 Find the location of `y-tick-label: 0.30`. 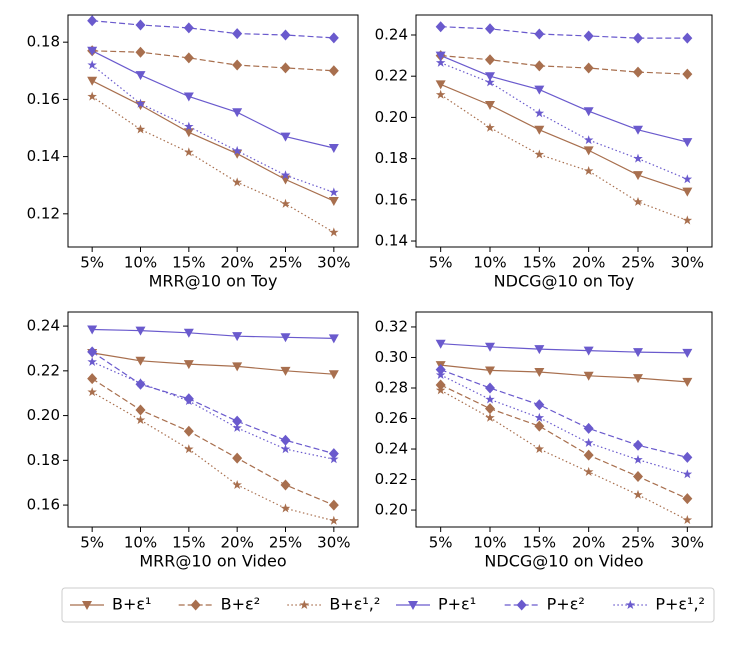

y-tick-label: 0.30 is located at coordinates (391, 357).